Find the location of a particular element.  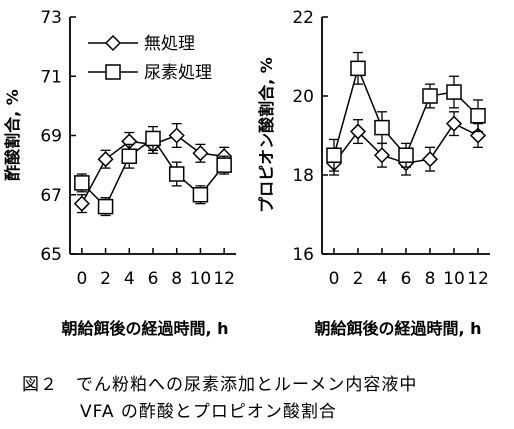

y-tick-label: 69 is located at coordinates (51, 137).